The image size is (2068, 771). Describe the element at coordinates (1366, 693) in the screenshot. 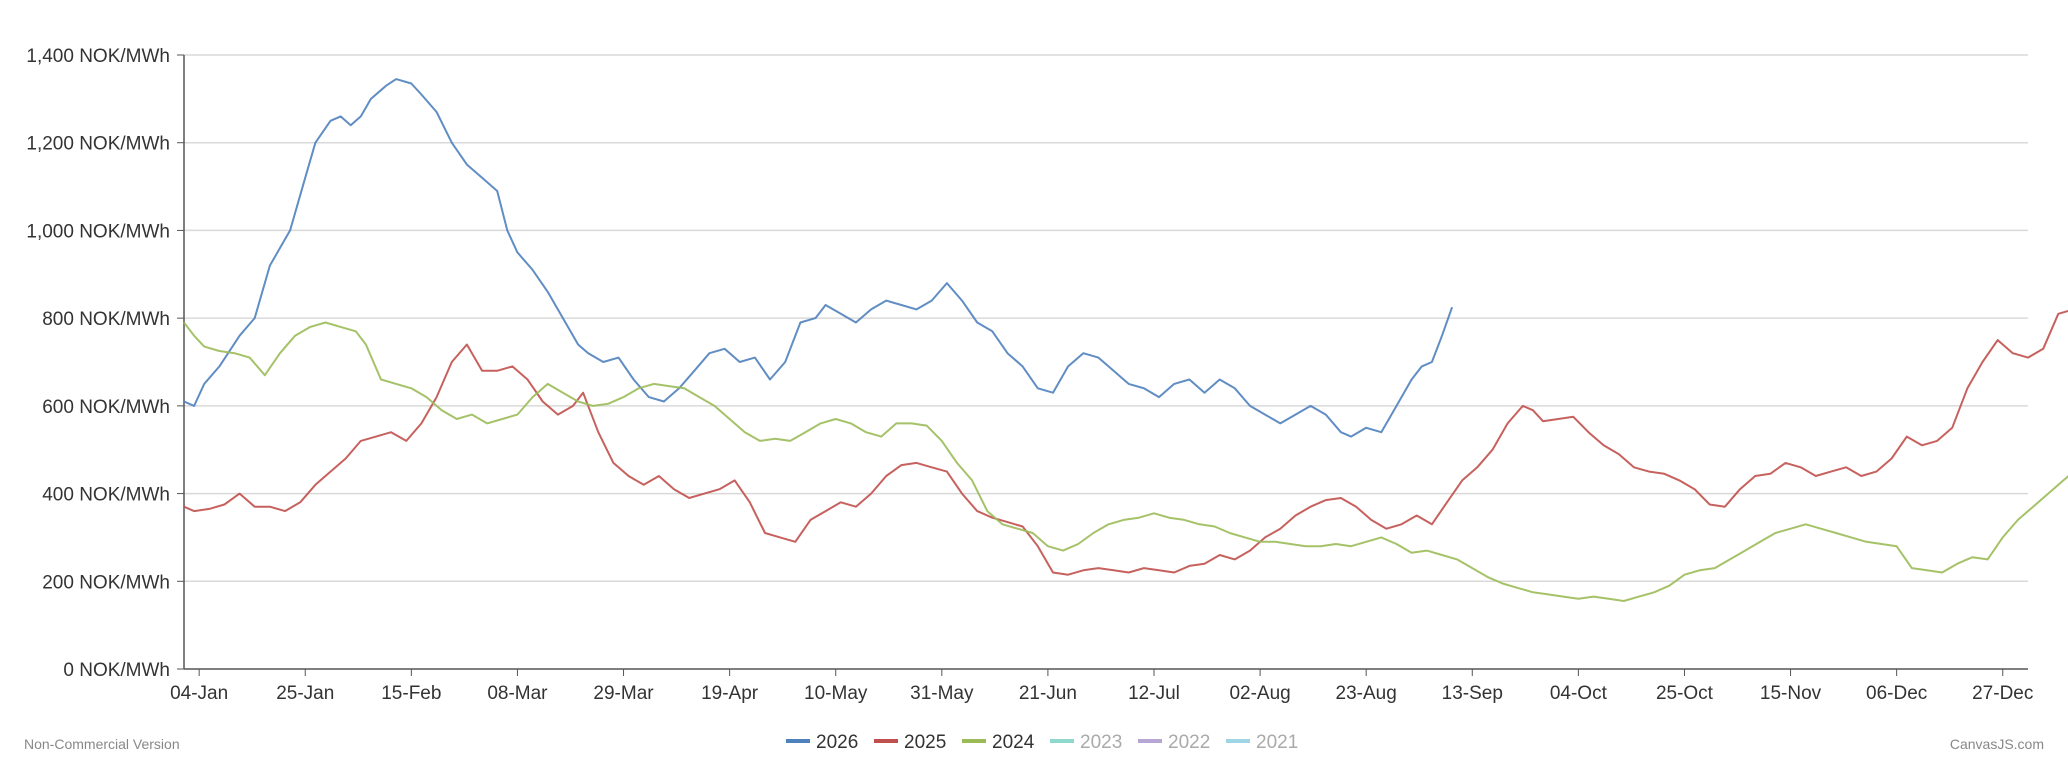

I see `x-tick-label: 23-Aug` at that location.